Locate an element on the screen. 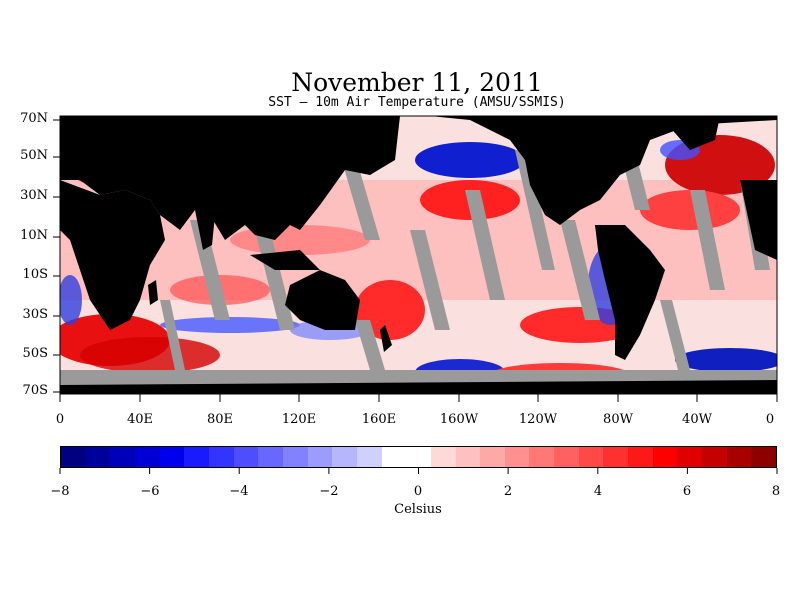 This screenshot has height=600, width=800. lon-label-0-west: 0 is located at coordinates (60, 419).